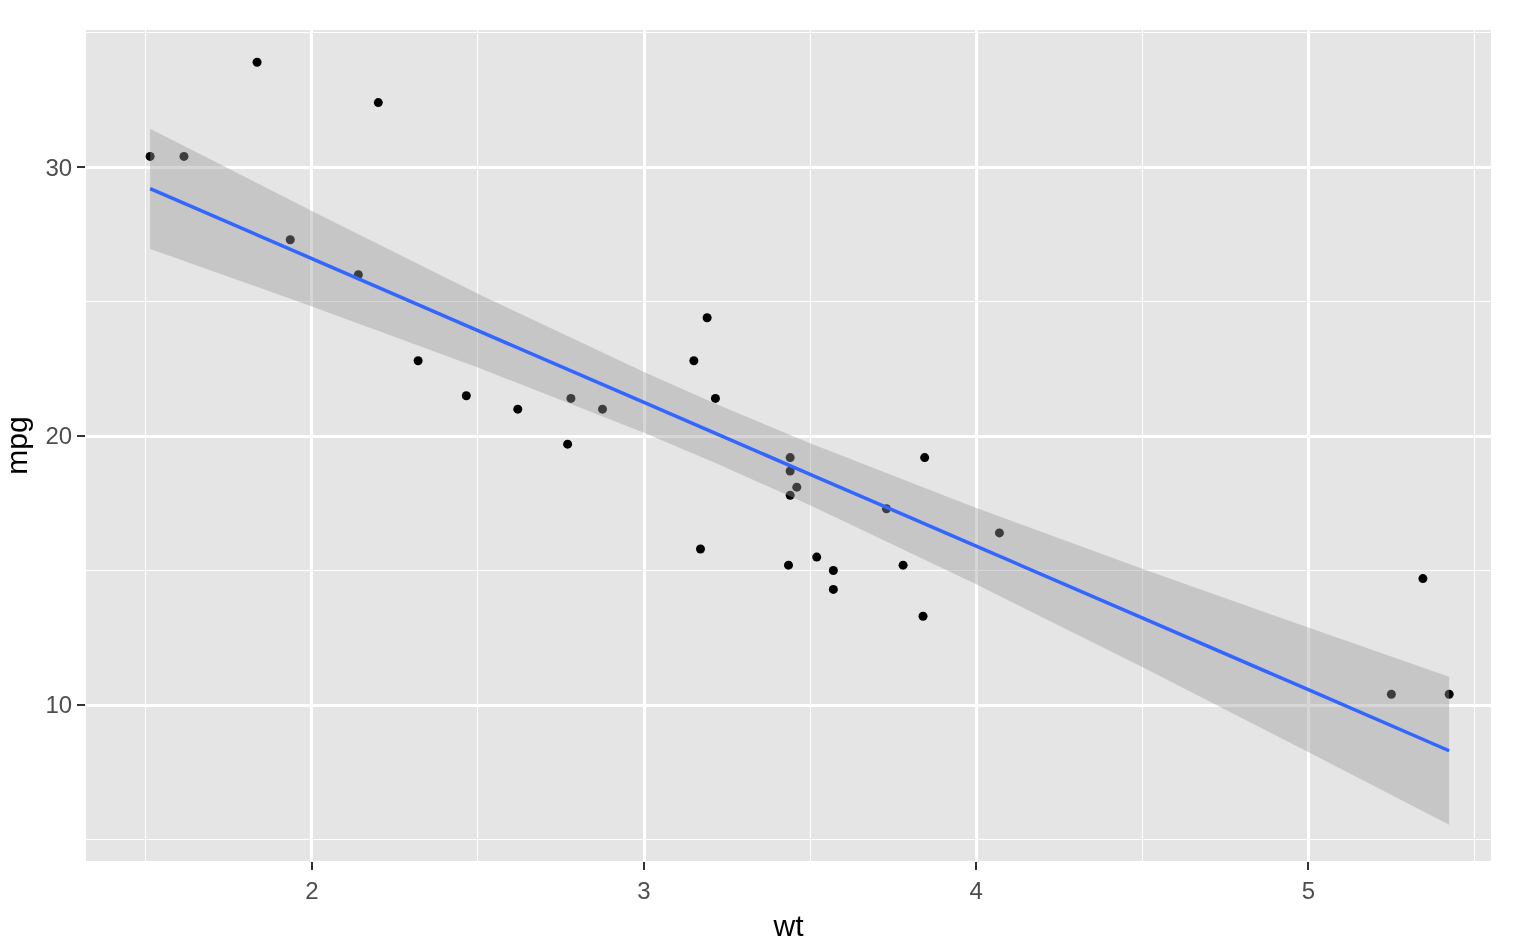 The image size is (1536, 949). Describe the element at coordinates (59, 436) in the screenshot. I see `y-tick-label: 20` at that location.